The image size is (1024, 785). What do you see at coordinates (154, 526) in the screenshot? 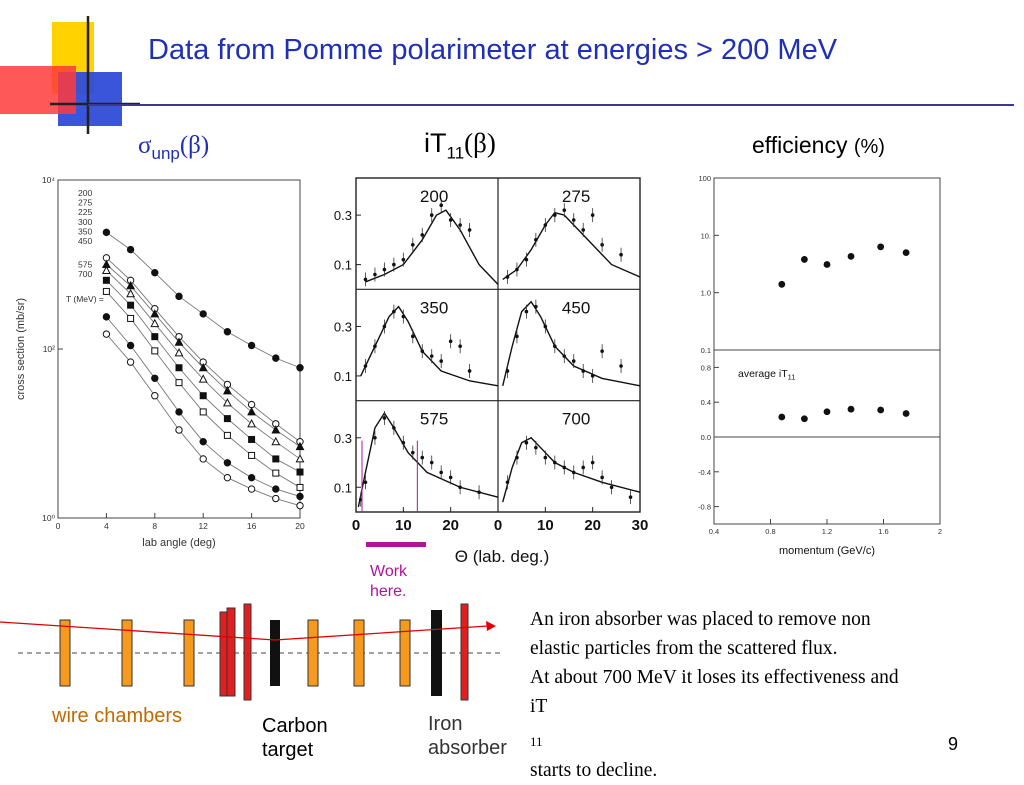
I see `x-tick-label: 8` at bounding box center [154, 526].